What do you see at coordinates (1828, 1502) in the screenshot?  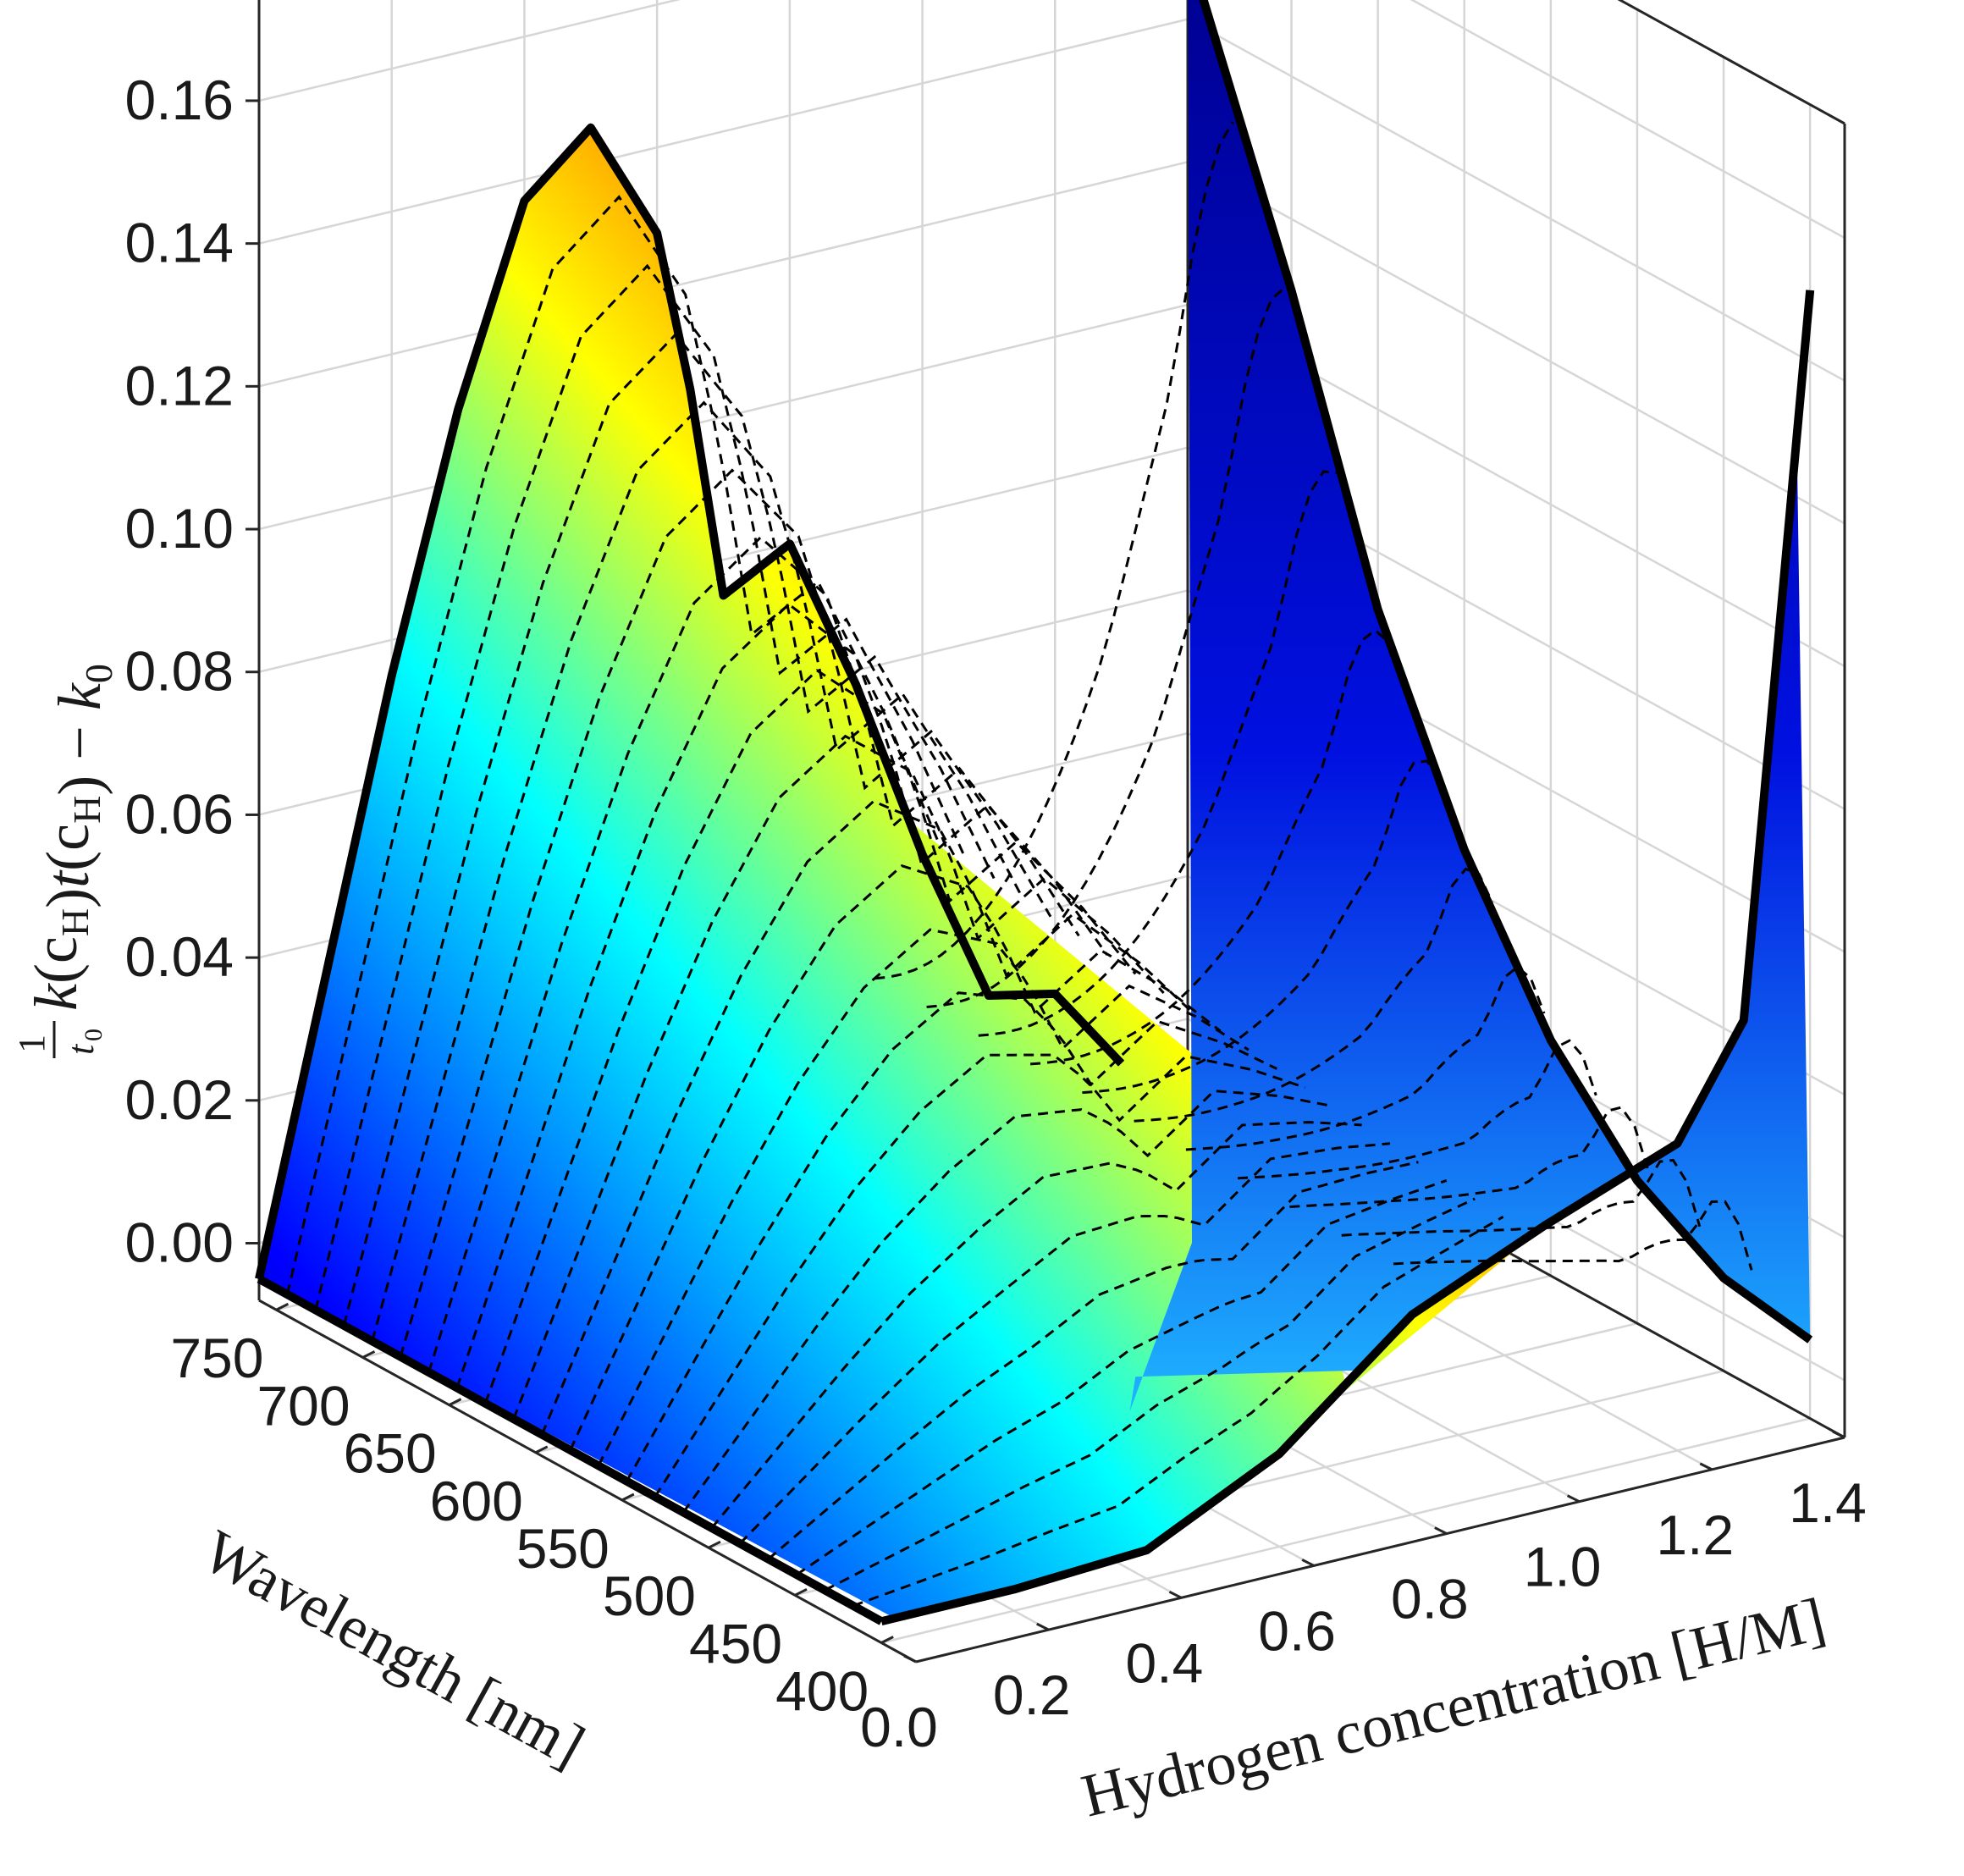 I see `x-tick-label: 1.4` at bounding box center [1828, 1502].